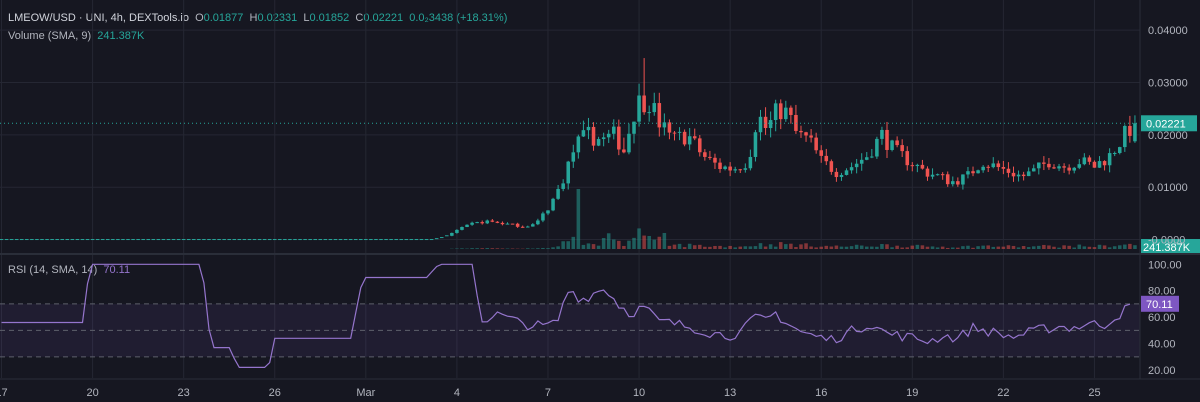 The image size is (1200, 402). Describe the element at coordinates (92, 393) in the screenshot. I see `x-tick-label: 20` at that location.